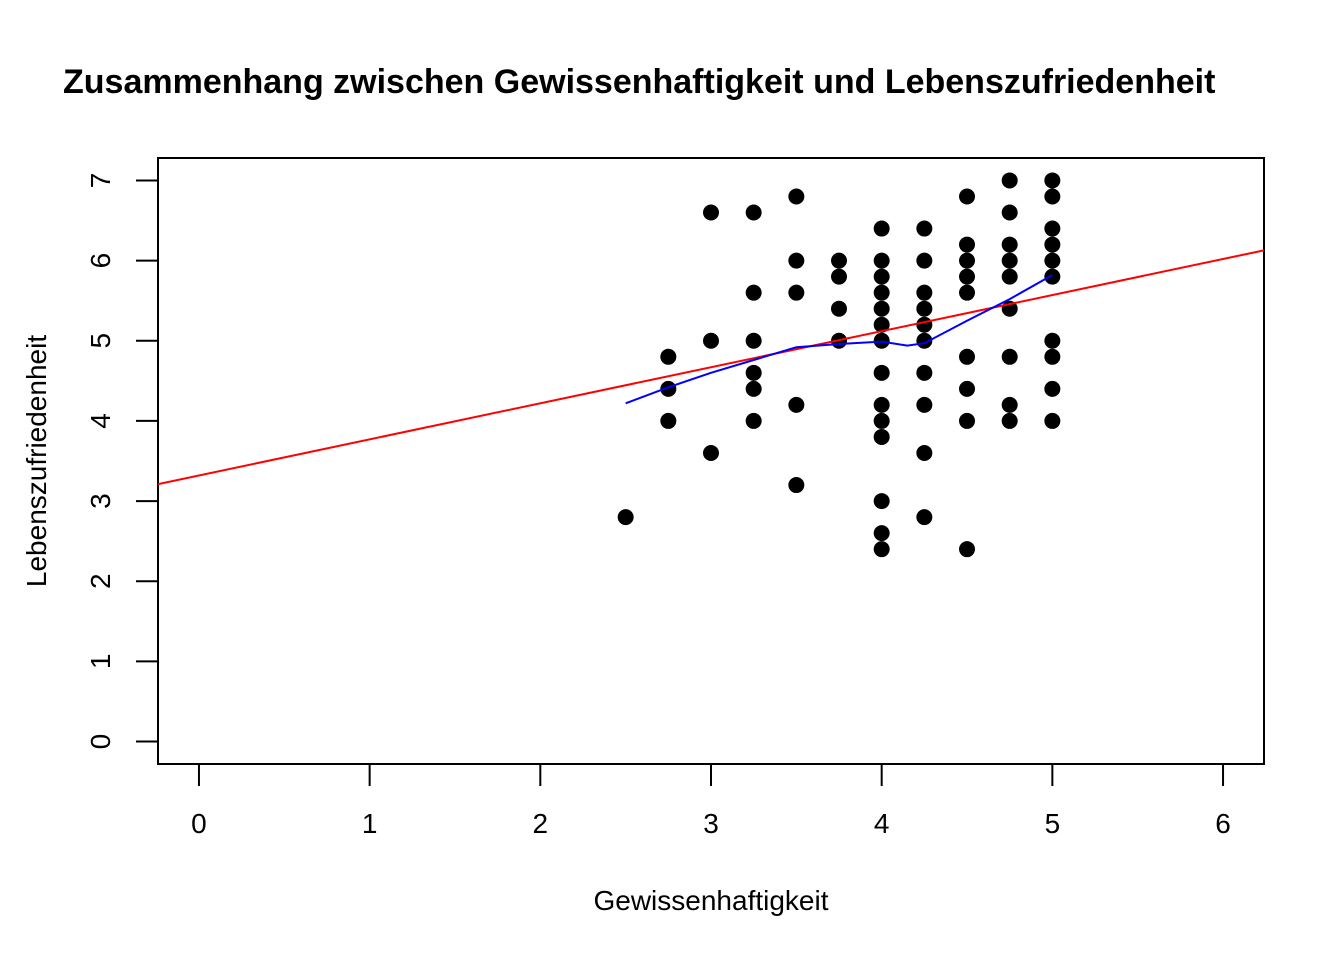 The image size is (1344, 960). What do you see at coordinates (710, 900) in the screenshot?
I see `x-axis-label: Gewissenhaftigkeit` at bounding box center [710, 900].